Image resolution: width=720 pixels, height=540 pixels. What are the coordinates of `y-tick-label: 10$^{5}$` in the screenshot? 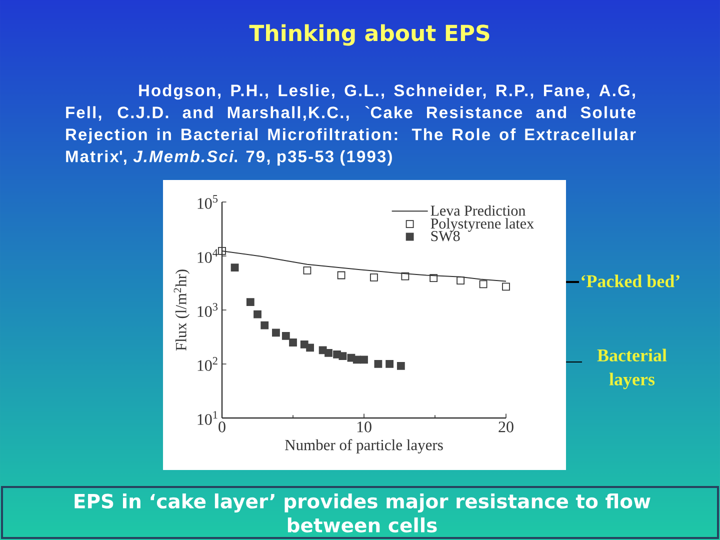 It's located at (208, 202).